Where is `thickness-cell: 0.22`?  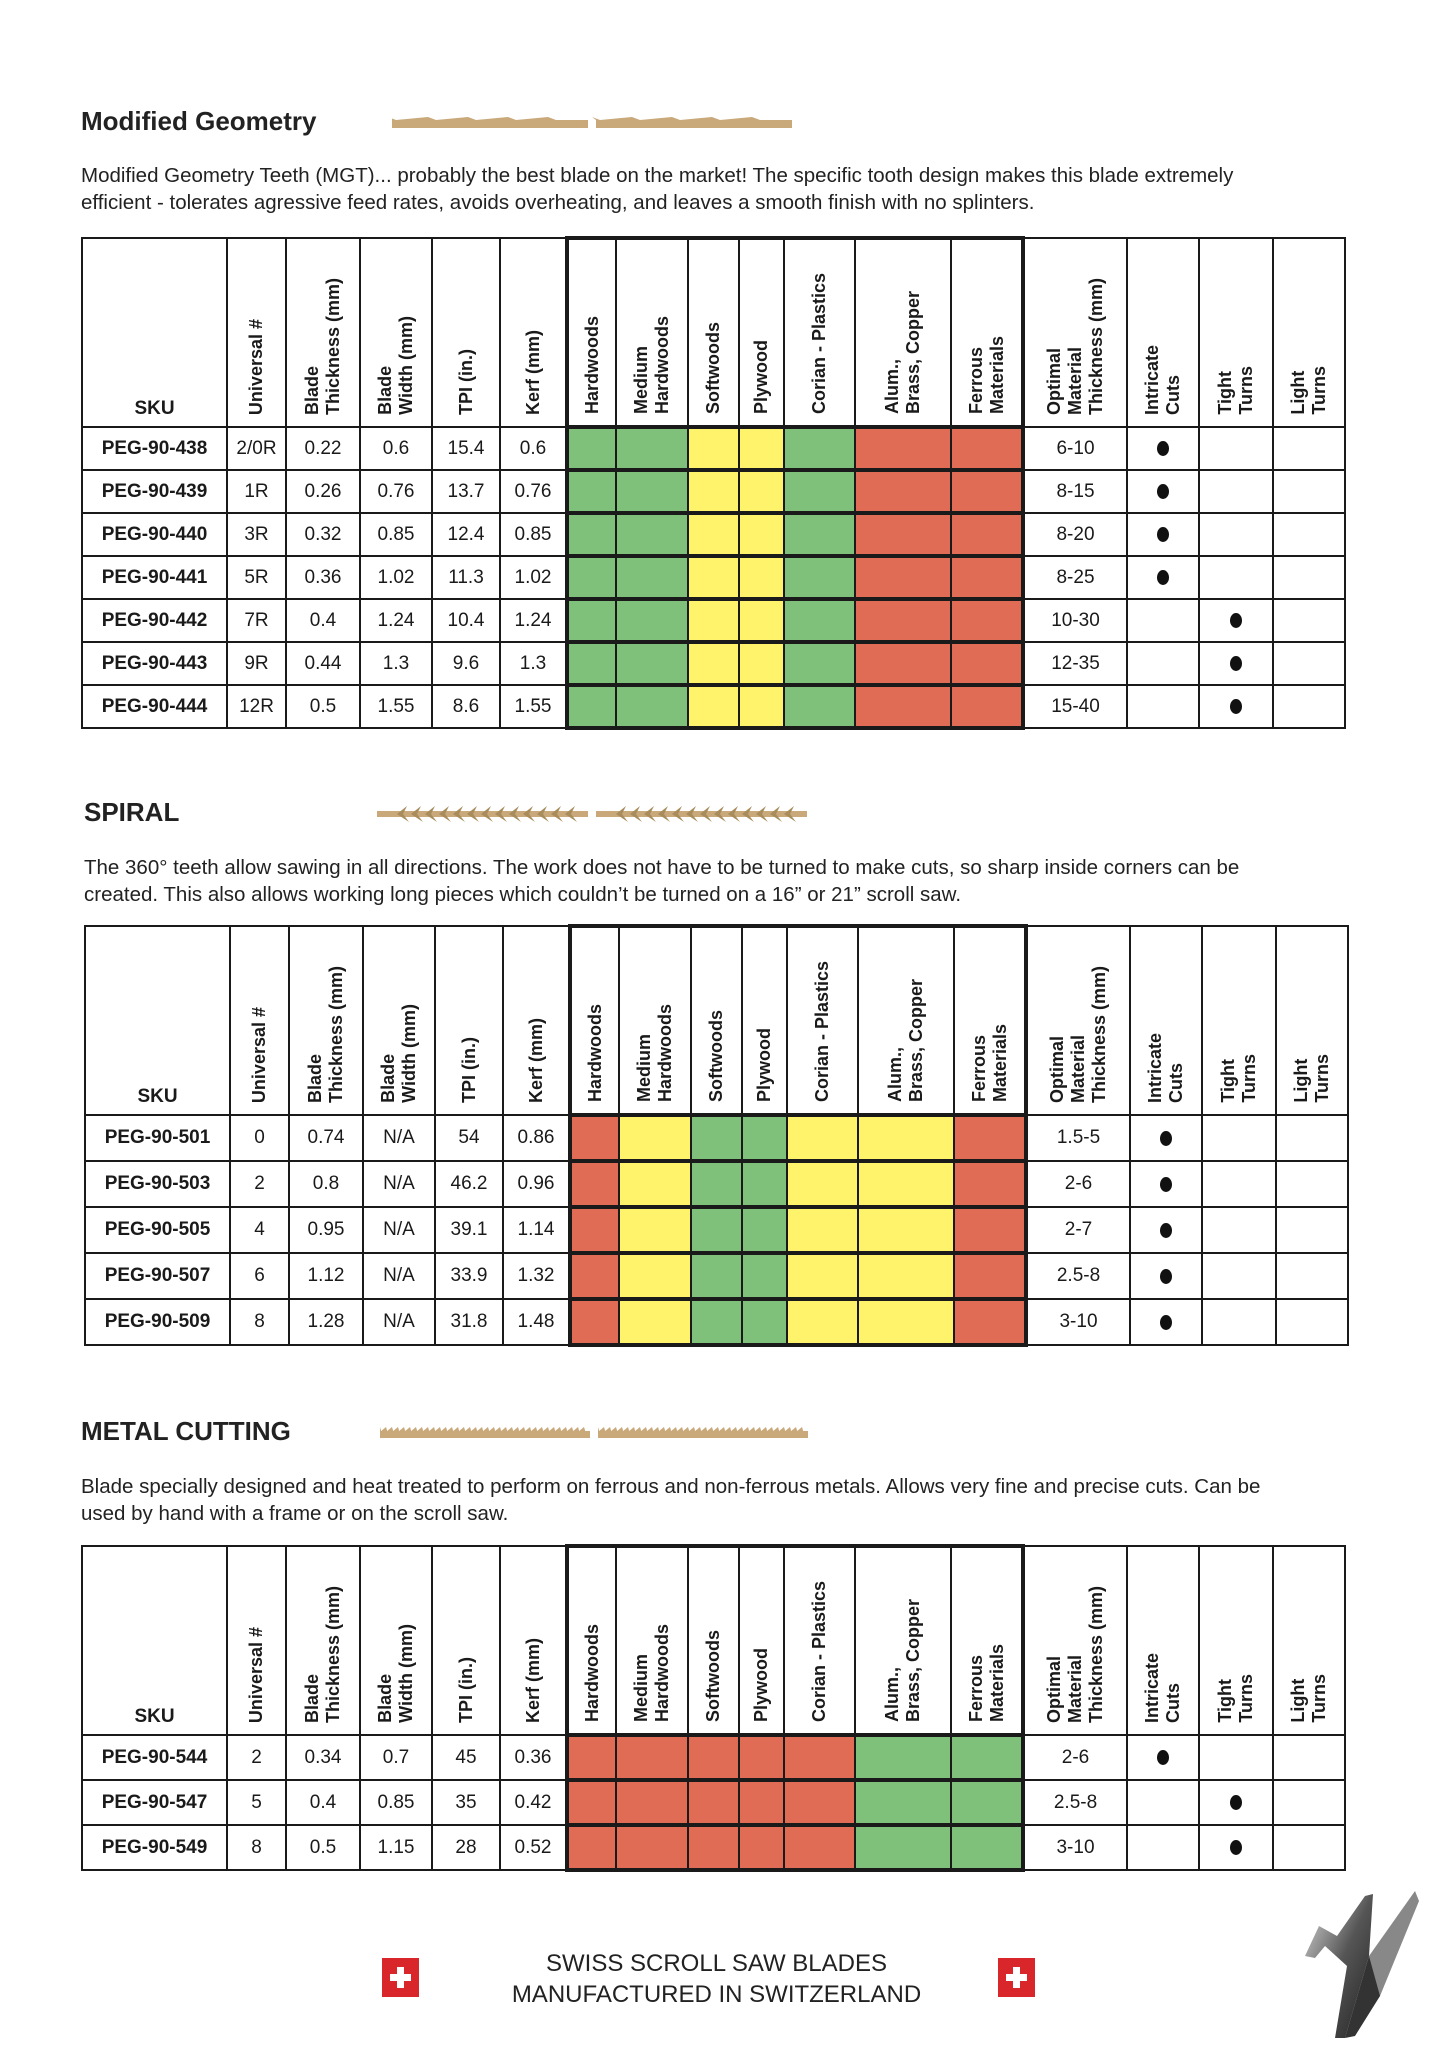
thickness-cell: 0.22 is located at coordinates (323, 448).